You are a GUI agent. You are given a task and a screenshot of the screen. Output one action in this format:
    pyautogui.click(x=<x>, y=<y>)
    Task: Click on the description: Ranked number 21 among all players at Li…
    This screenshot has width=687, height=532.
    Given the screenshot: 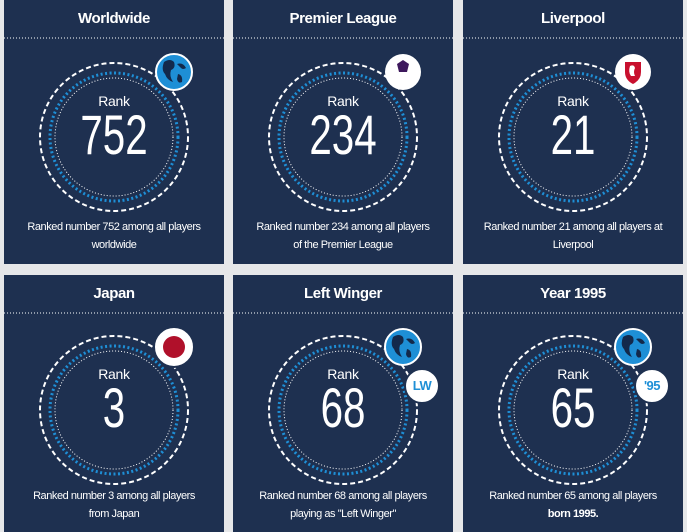 What is the action you would take?
    pyautogui.click(x=573, y=236)
    